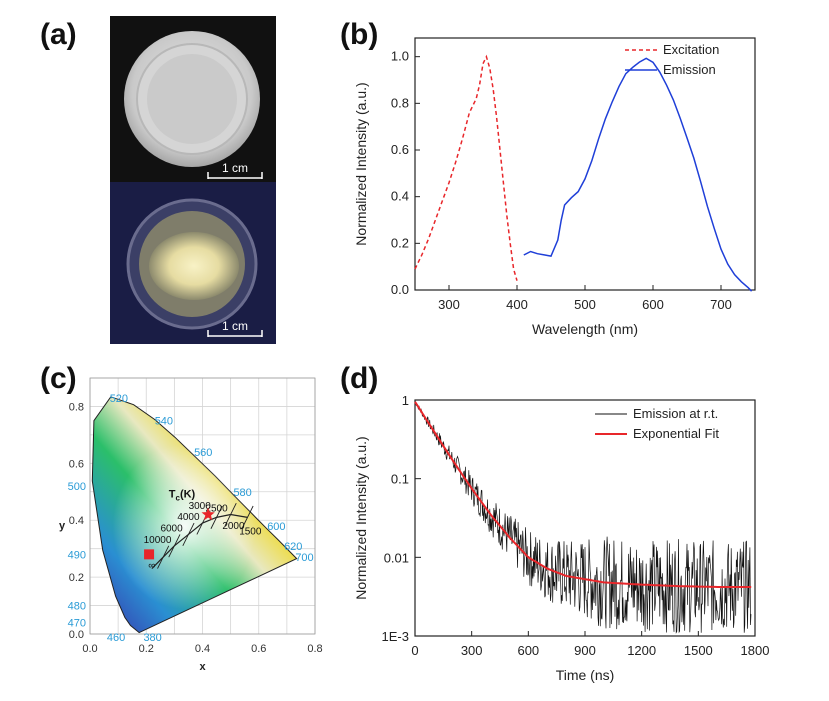  Describe the element at coordinates (466, 167) in the screenshot. I see `series-line-excitation` at that location.